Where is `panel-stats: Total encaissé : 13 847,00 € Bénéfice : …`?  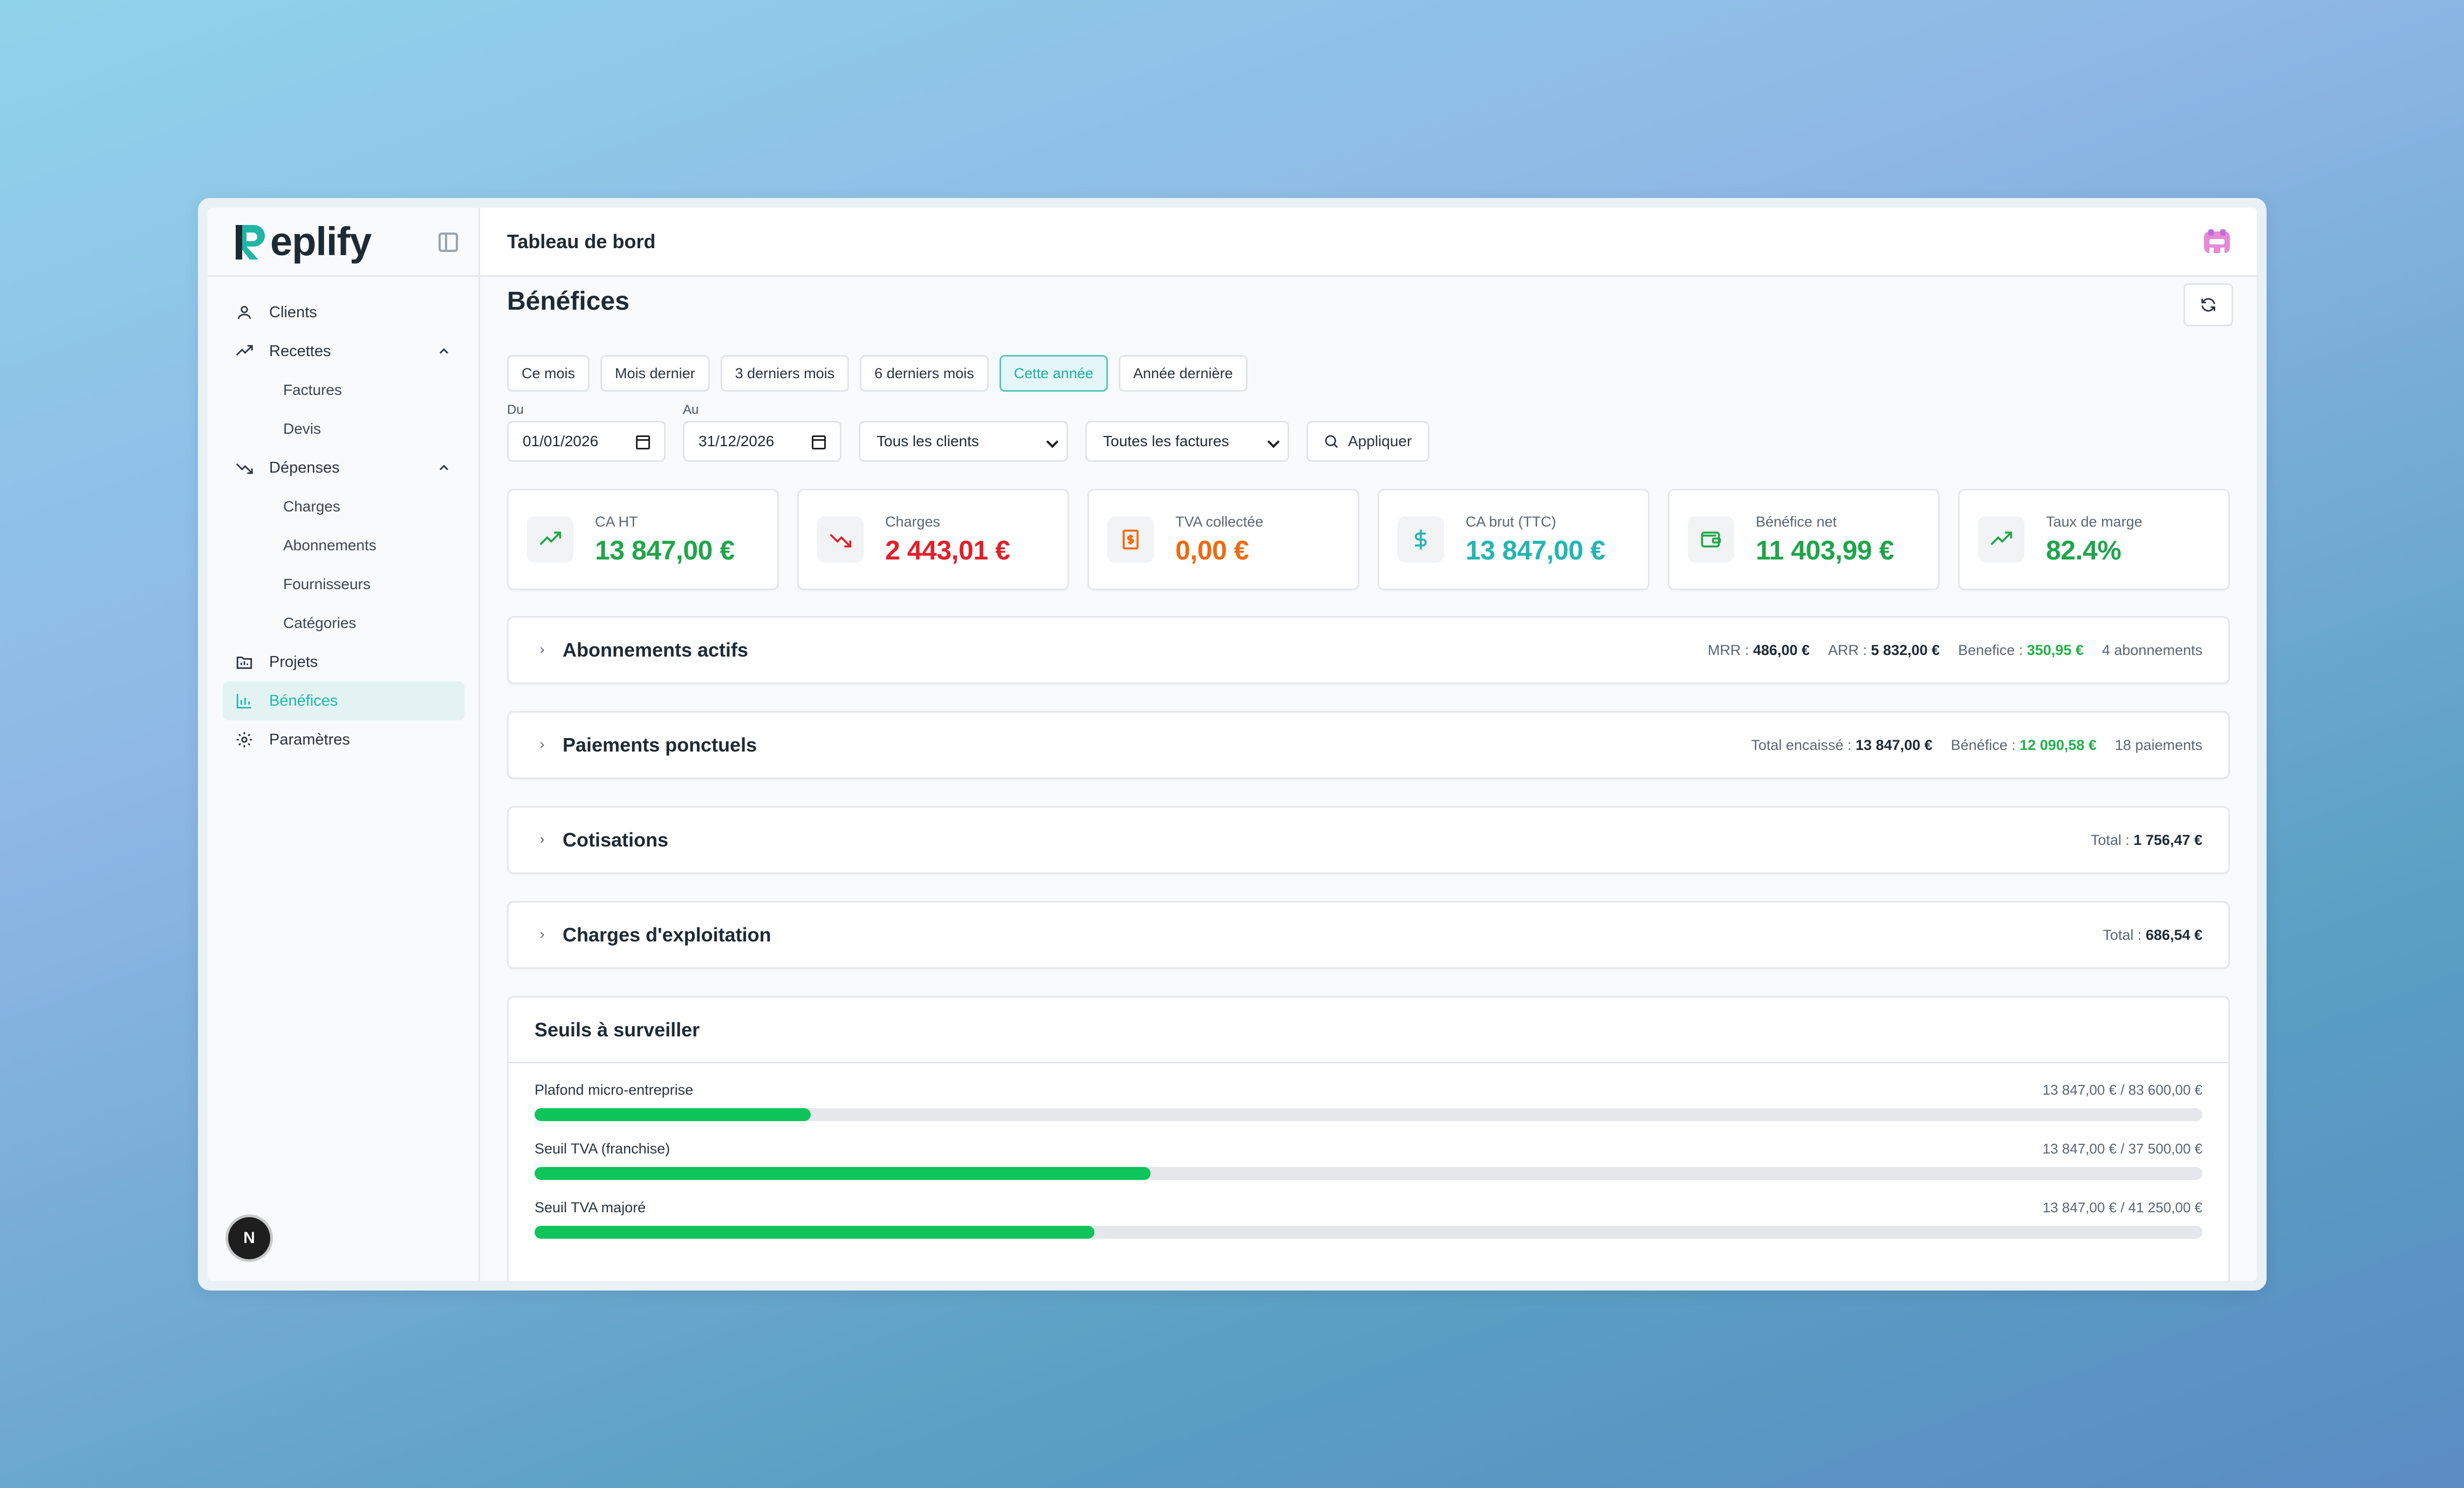
panel-stats: Total encaissé : 13 847,00 € Bénéfice : … is located at coordinates (1976, 745).